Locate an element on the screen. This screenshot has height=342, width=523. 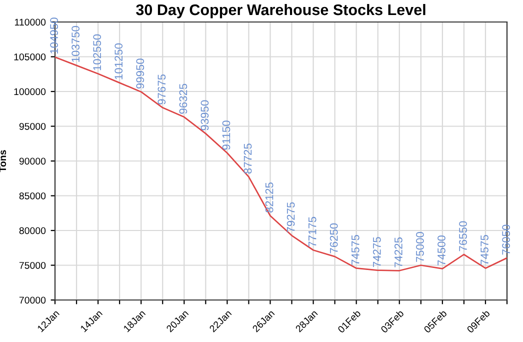
data-label: 76250 is located at coordinates (334, 238).